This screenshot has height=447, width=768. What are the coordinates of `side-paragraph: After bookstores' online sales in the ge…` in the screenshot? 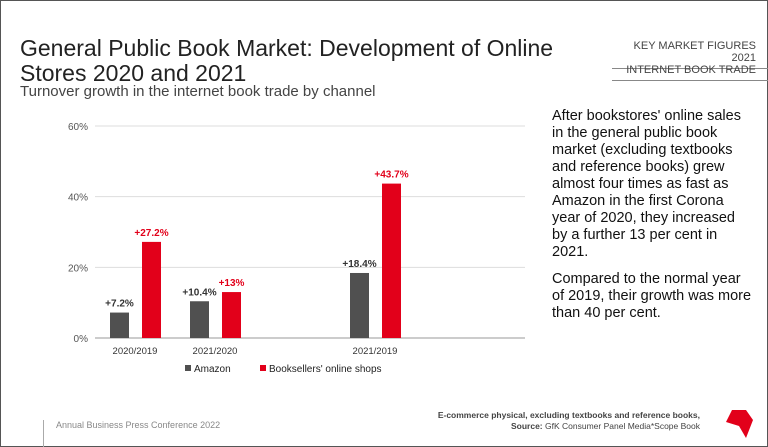 It's located at (646, 184).